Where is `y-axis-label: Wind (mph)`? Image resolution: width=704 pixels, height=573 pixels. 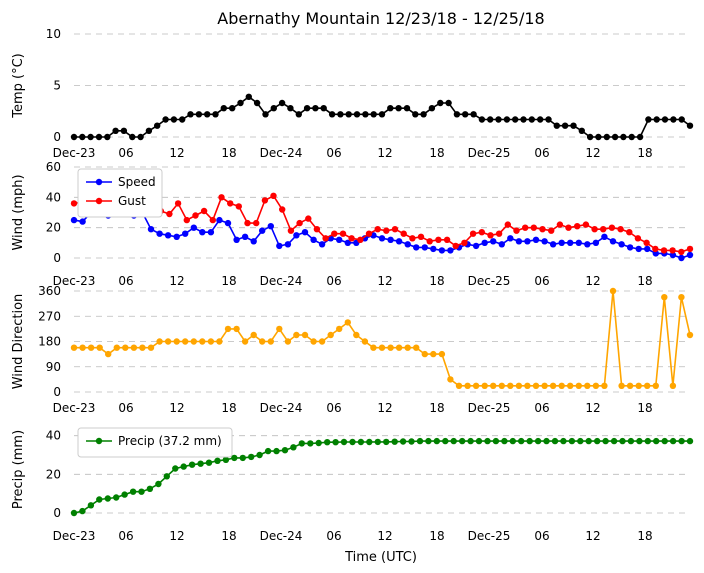 y-axis-label: Wind (mph) is located at coordinates (18, 212).